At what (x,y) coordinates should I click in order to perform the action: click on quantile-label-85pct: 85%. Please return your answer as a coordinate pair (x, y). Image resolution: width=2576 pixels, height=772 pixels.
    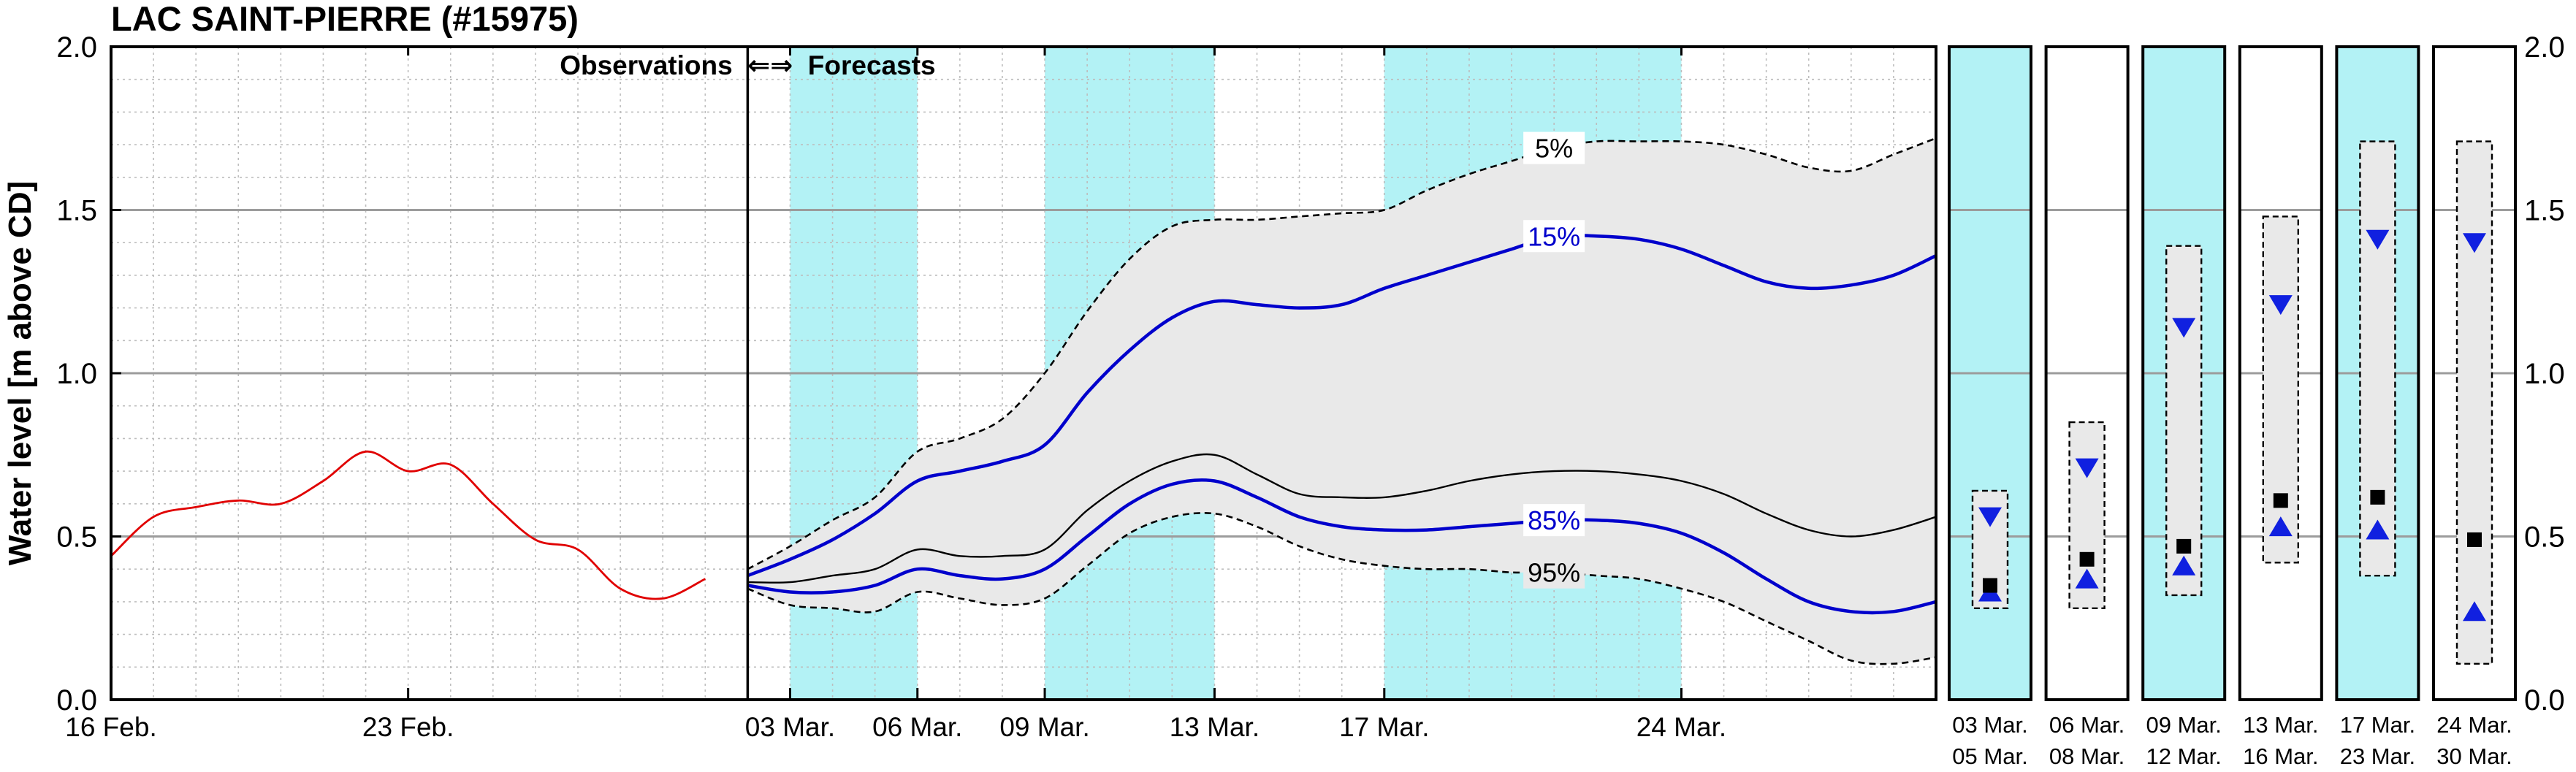
    Looking at the image, I should click on (1554, 520).